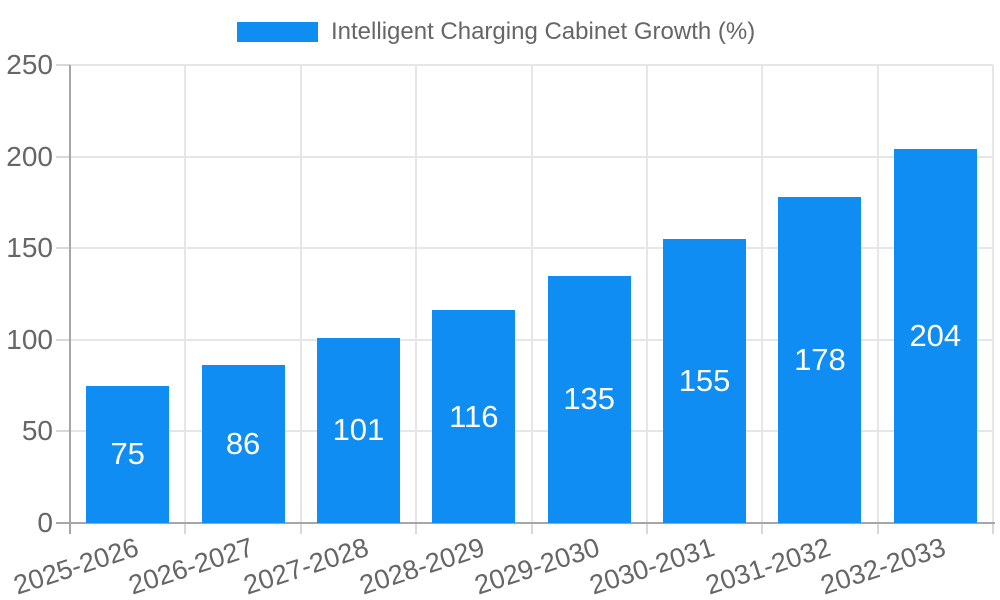 This screenshot has height=600, width=1000. What do you see at coordinates (70, 299) in the screenshot?
I see `y-axis` at bounding box center [70, 299].